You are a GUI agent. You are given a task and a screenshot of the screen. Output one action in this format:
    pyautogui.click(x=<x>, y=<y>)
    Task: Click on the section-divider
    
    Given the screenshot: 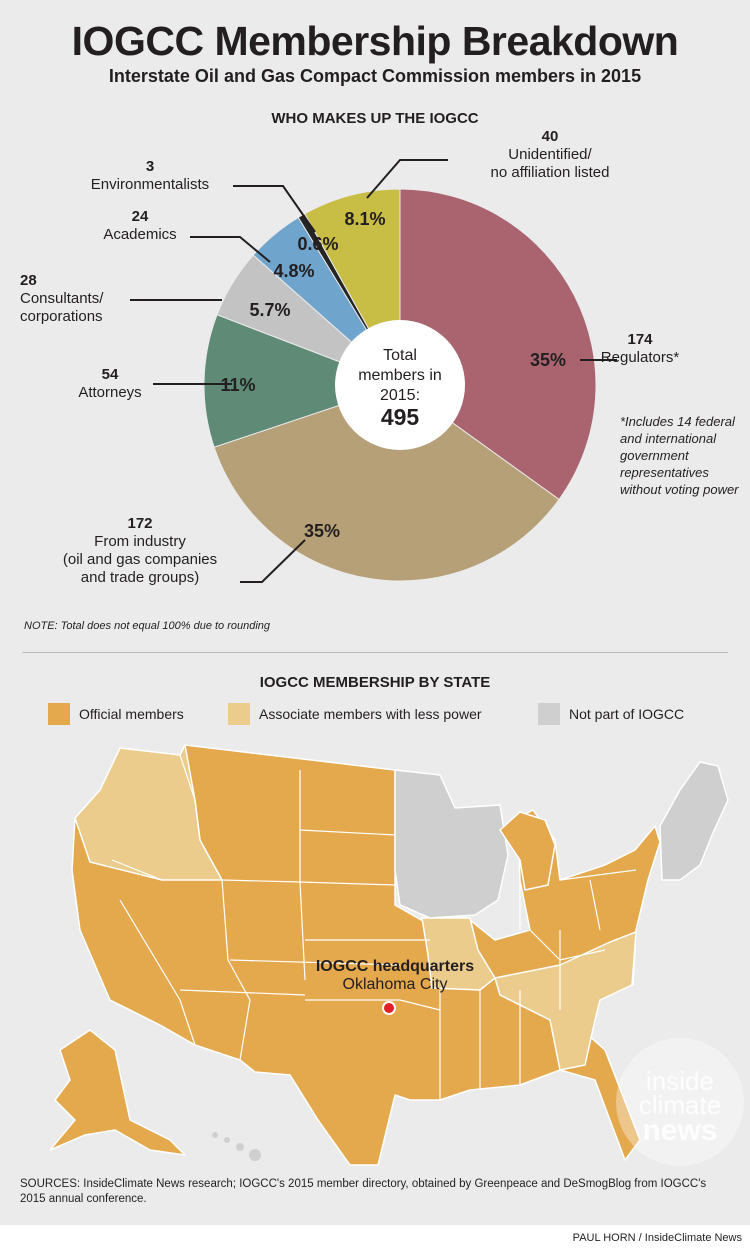 What is the action you would take?
    pyautogui.click(x=375, y=652)
    